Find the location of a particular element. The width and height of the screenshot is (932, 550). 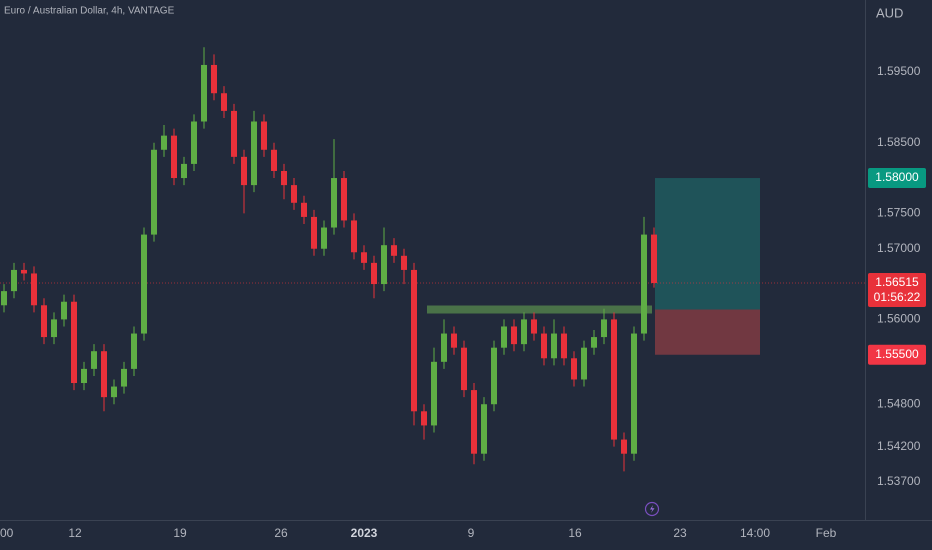

x-tick-label: 23 is located at coordinates (680, 533).